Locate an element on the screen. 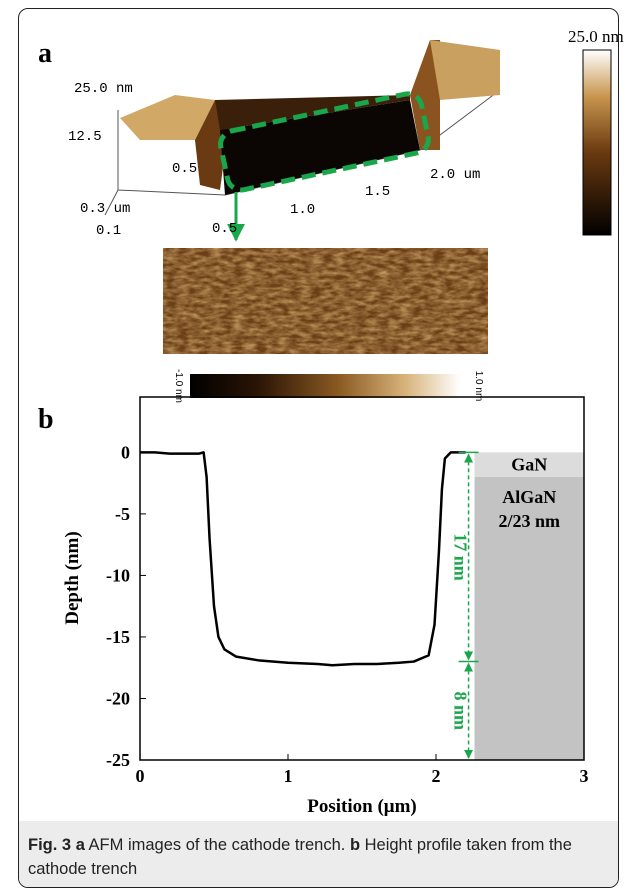 The image size is (637, 896). x-tick-label: 2 is located at coordinates (436, 776).